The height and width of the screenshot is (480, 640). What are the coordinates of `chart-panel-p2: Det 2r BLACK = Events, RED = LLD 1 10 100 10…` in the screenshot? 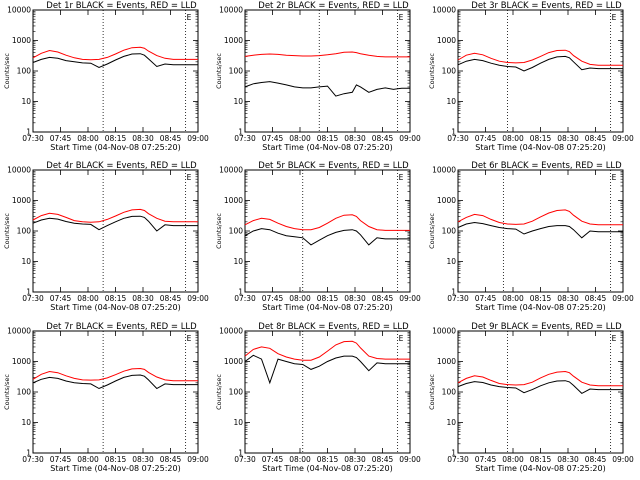 It's located at (318, 76).